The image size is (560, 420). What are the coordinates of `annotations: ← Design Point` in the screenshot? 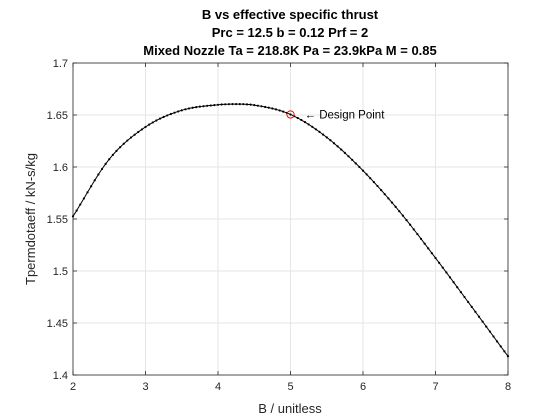 It's located at (336, 115).